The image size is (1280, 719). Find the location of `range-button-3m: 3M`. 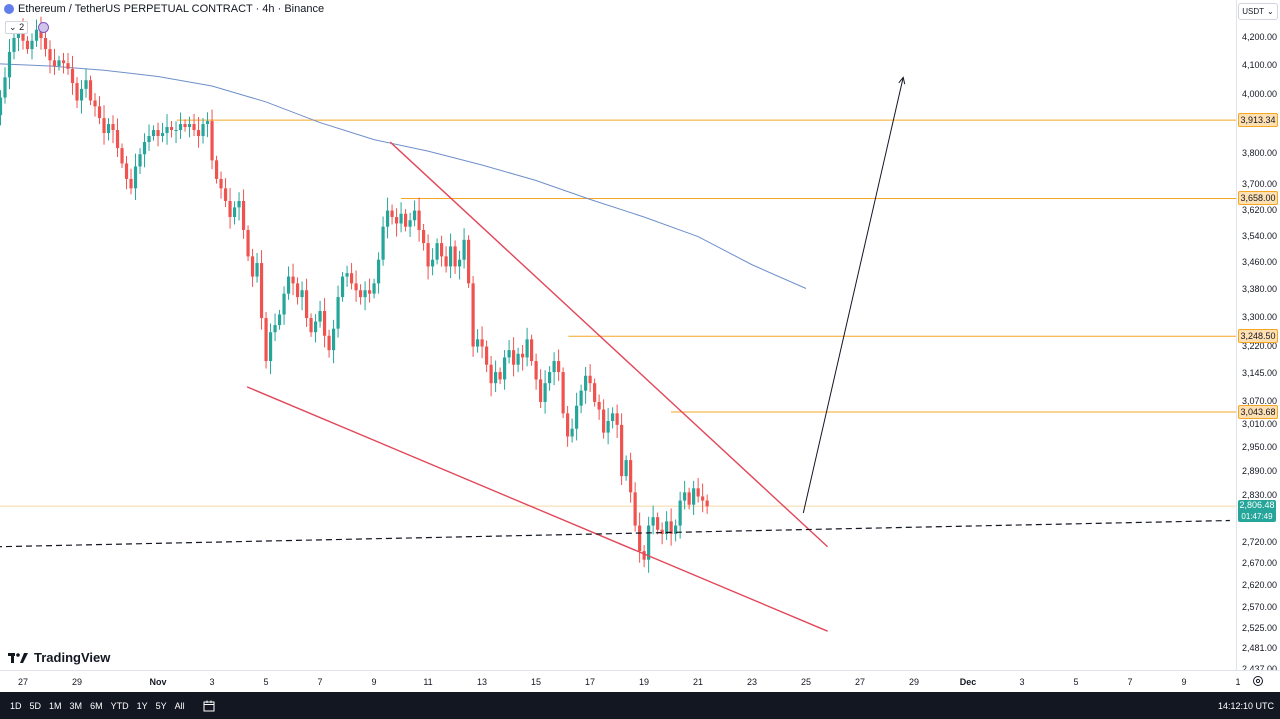

range-button-3m: 3M is located at coordinates (76, 705).